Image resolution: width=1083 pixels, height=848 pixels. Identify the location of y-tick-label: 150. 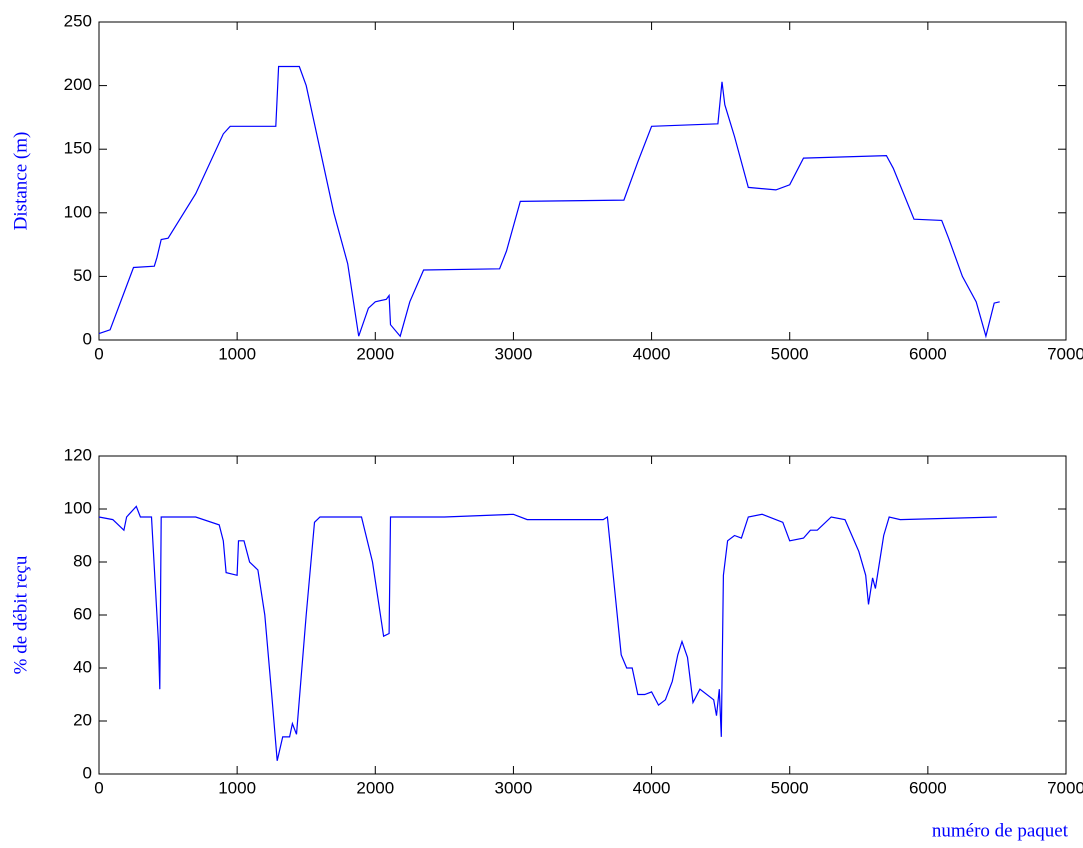
(78, 148).